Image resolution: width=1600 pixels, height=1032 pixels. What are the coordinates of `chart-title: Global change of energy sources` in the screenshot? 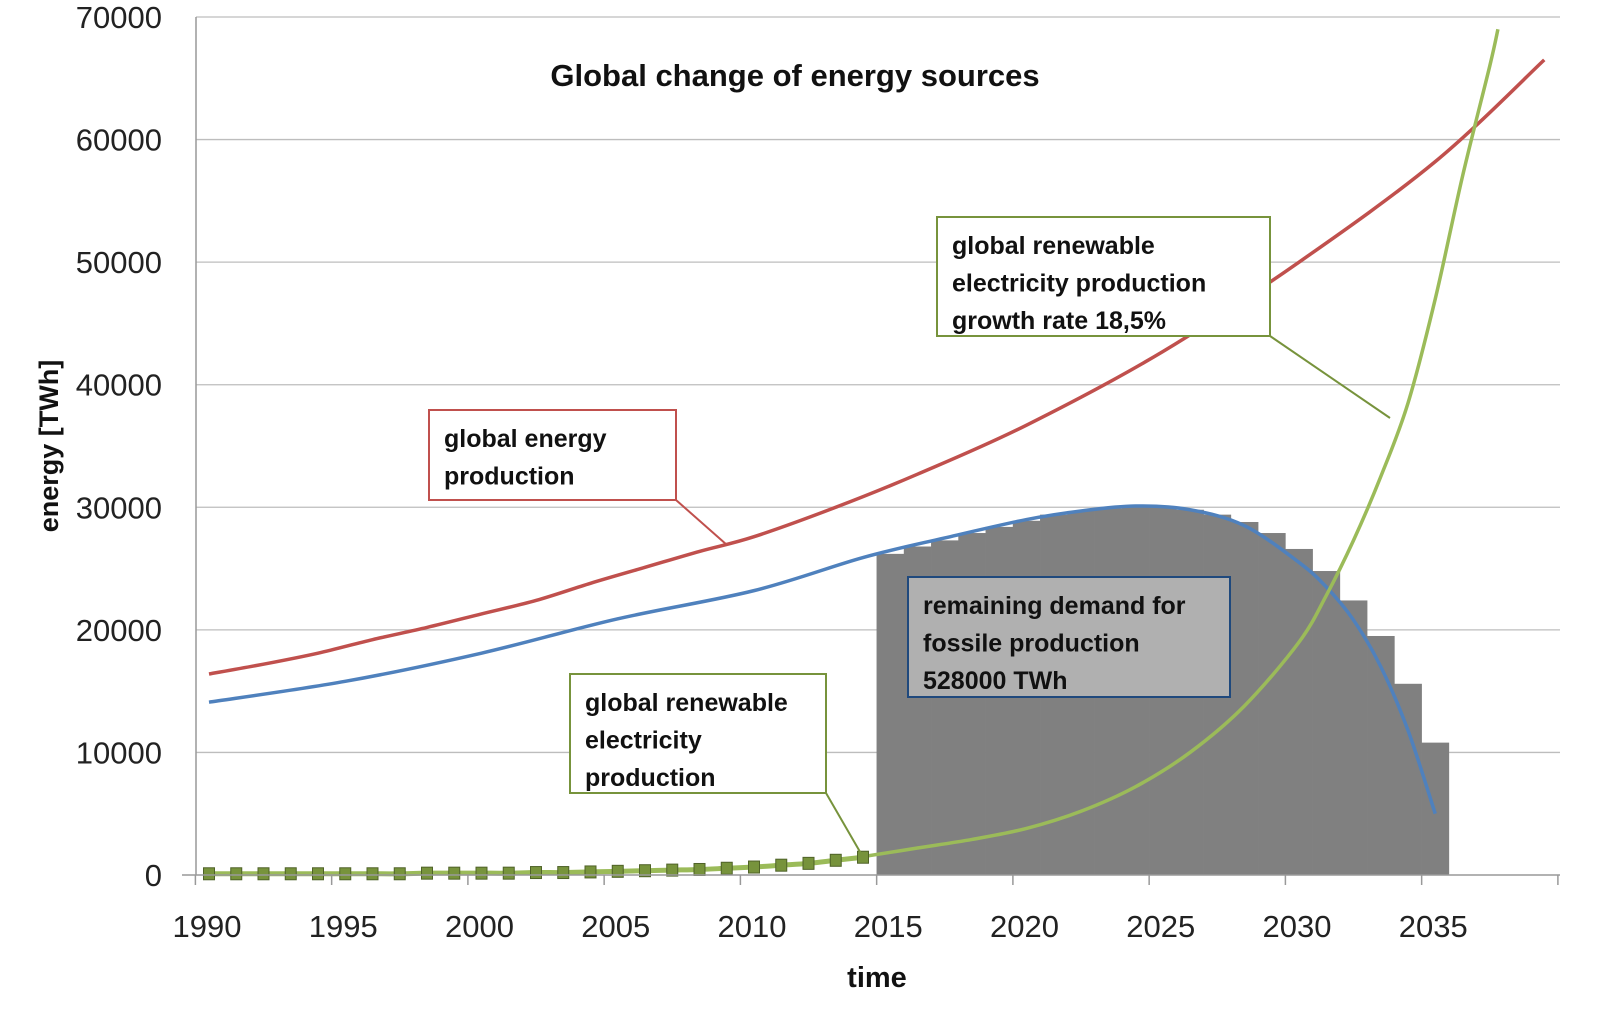 It's located at (794, 75).